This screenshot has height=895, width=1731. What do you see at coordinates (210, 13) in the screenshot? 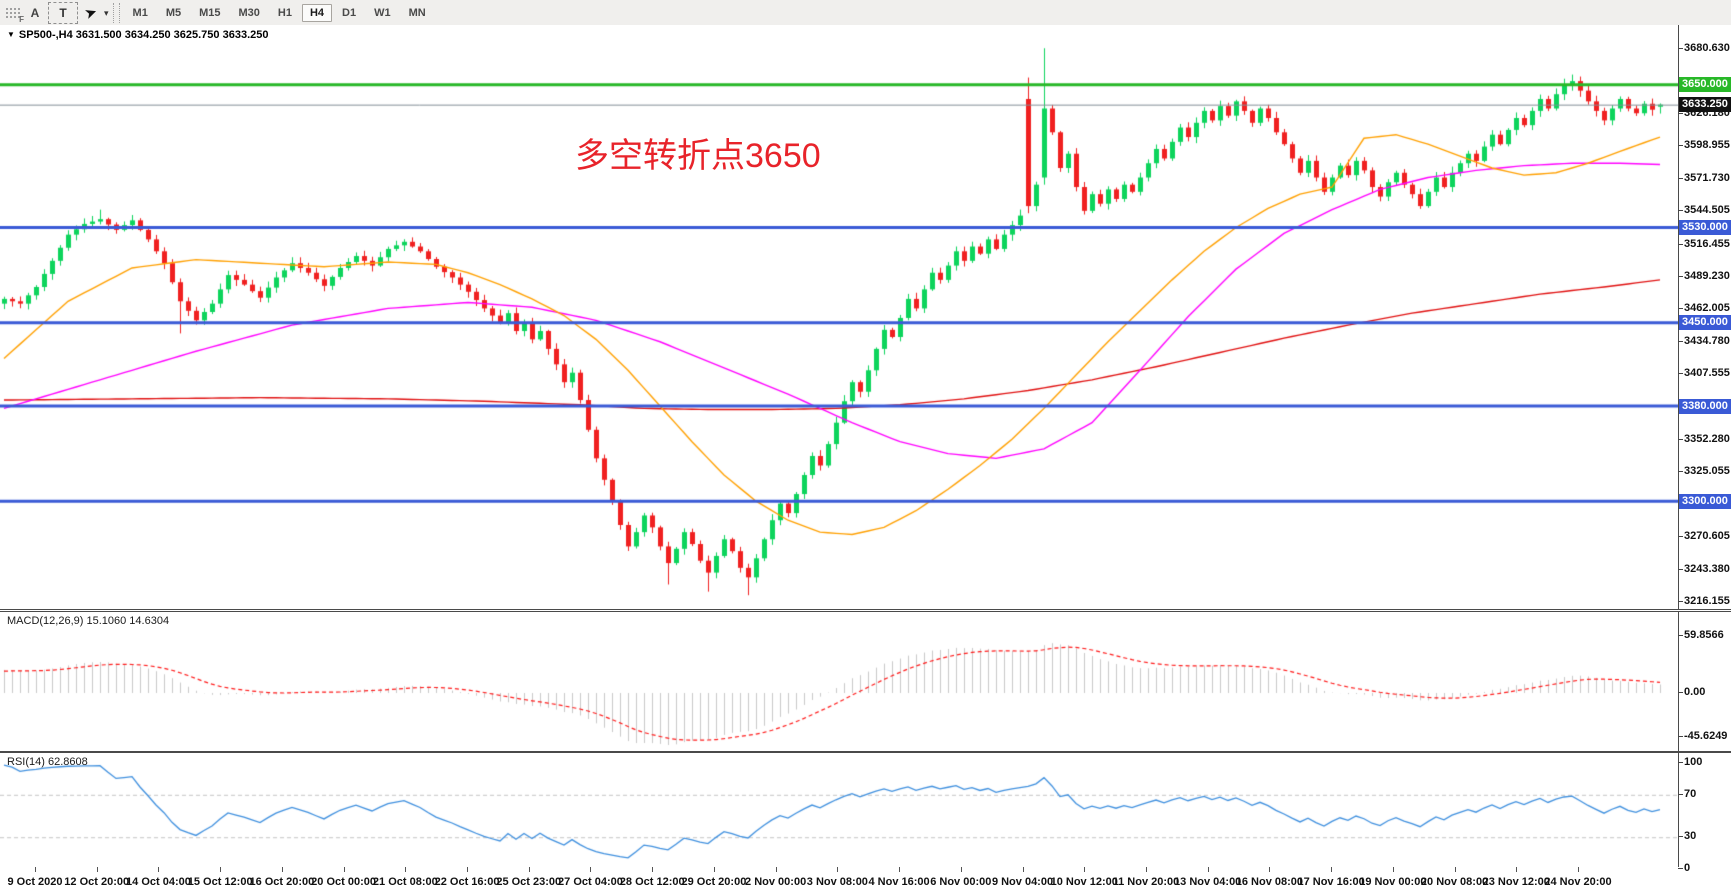
I see `timeframe-button-M15: M15` at bounding box center [210, 13].